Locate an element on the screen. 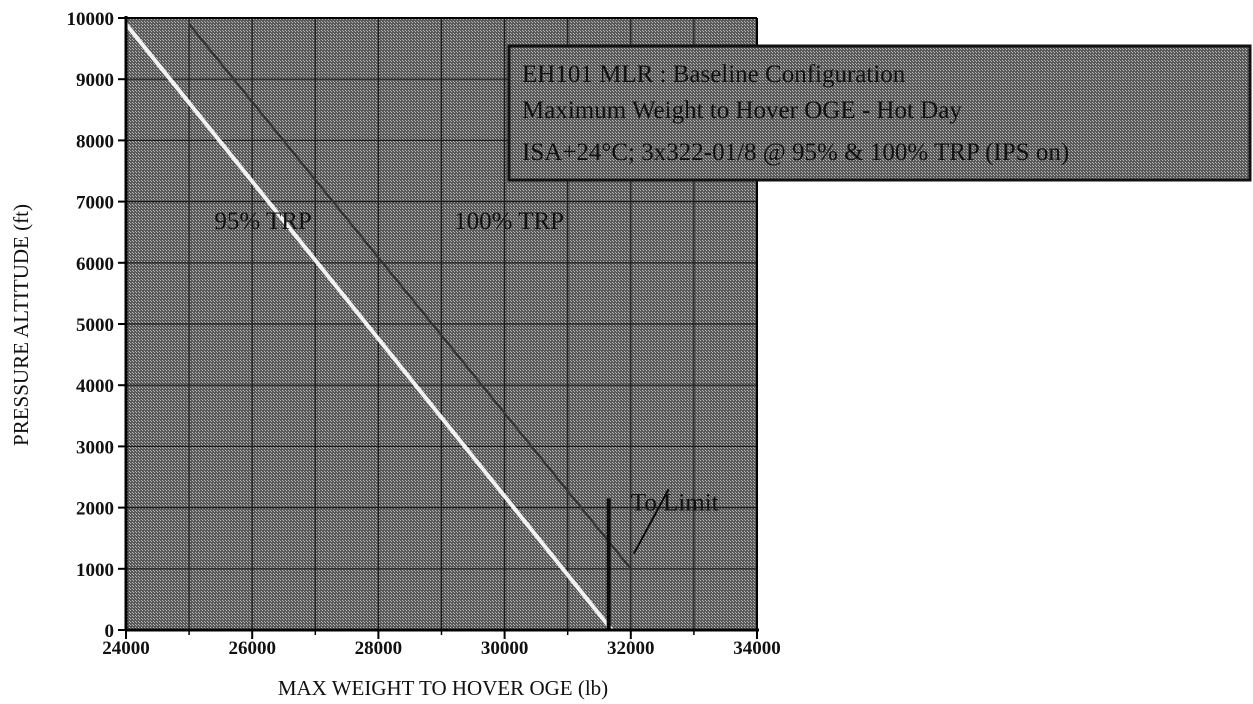 The height and width of the screenshot is (704, 1253). x-tick-label: 26000 is located at coordinates (252, 648).